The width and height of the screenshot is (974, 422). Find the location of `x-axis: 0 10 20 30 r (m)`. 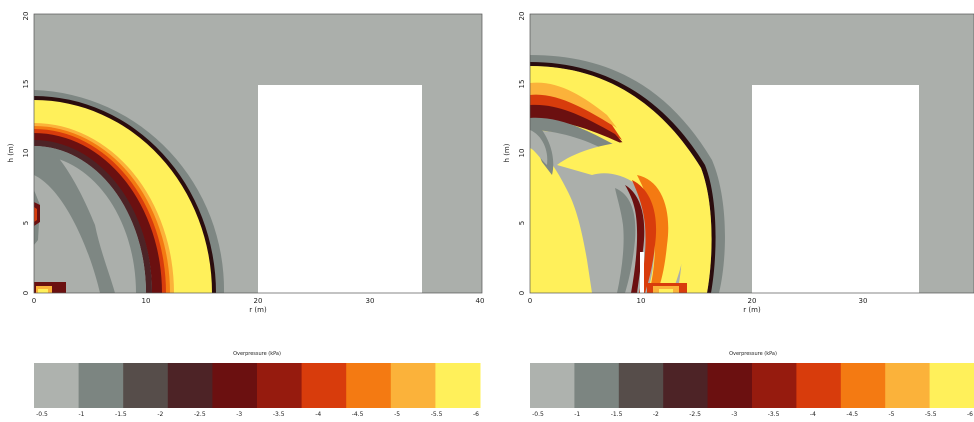

x-axis: 0 10 20 30 r (m) is located at coordinates (698, 305).